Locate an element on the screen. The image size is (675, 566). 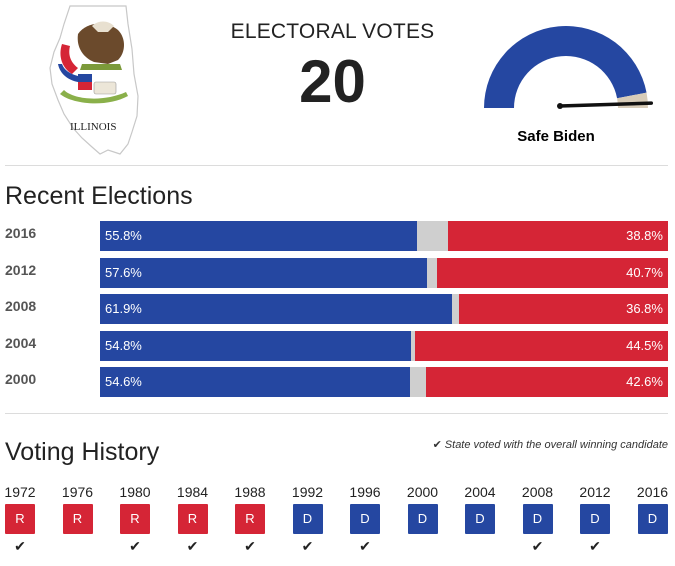
gauge-needle is located at coordinates (606, 104).